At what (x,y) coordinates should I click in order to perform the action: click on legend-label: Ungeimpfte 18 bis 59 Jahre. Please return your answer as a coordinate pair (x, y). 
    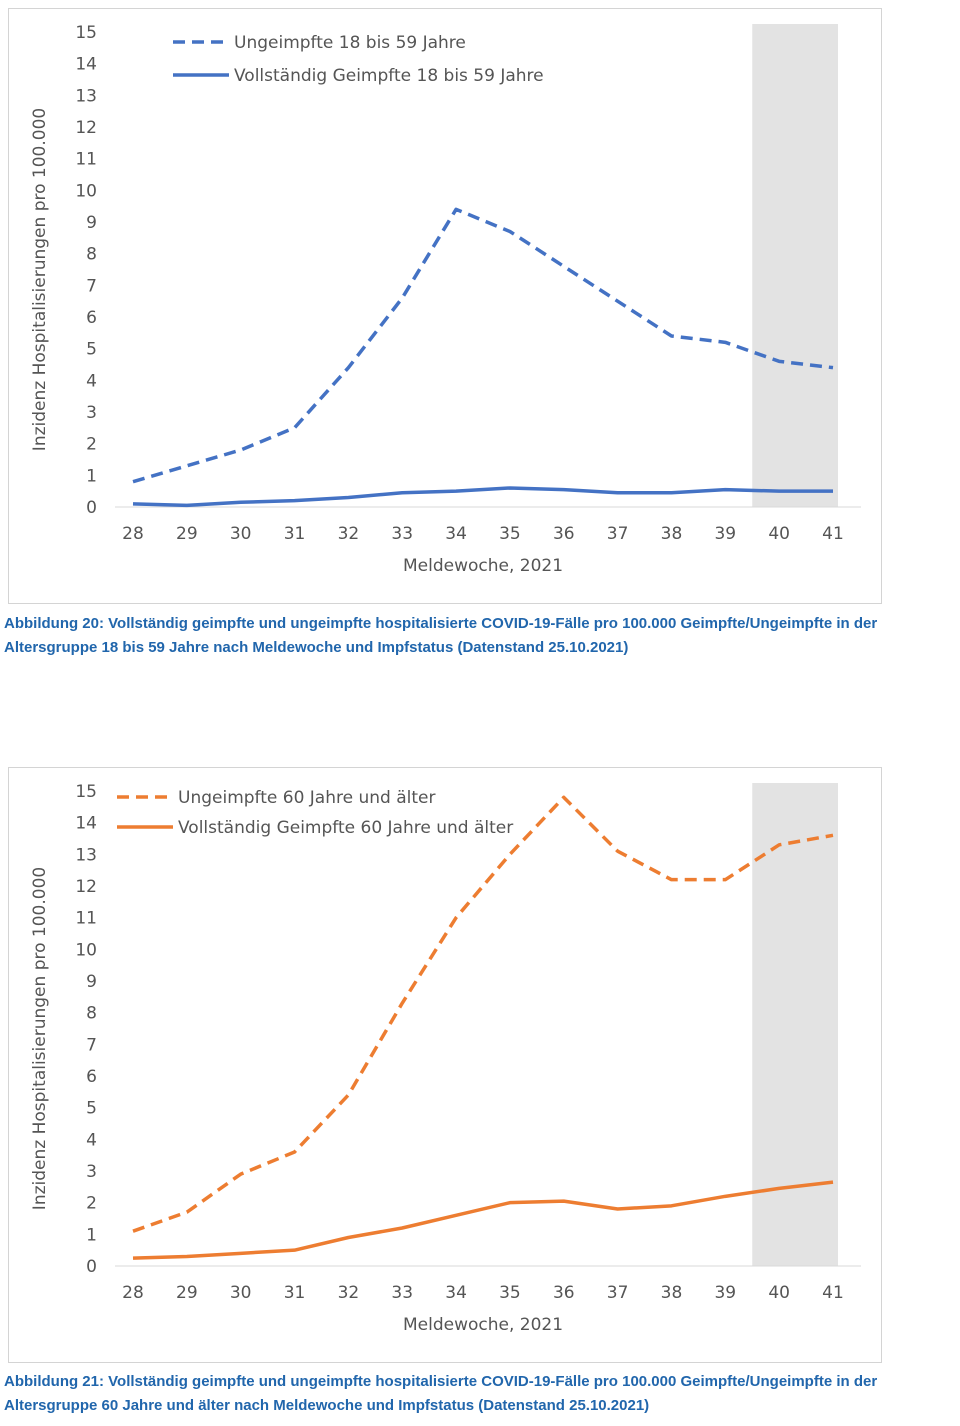
    Looking at the image, I should click on (350, 43).